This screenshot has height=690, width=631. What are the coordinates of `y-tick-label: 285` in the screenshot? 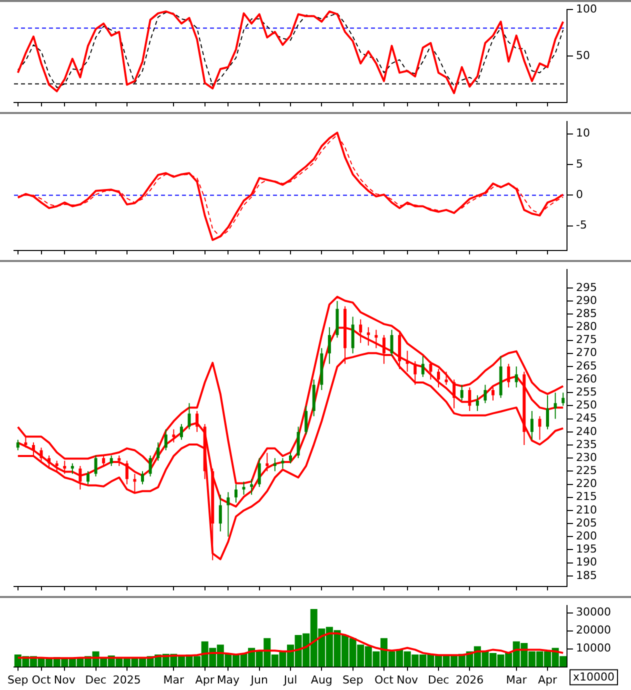 It's located at (586, 313).